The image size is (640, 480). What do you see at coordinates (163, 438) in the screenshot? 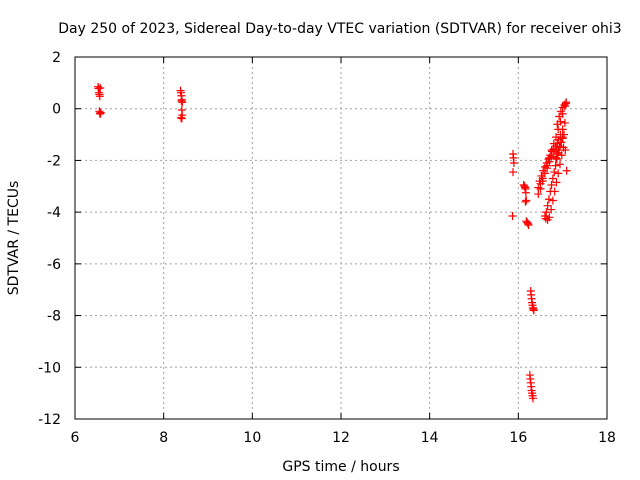
I see `x-tick-label: 8` at bounding box center [163, 438].